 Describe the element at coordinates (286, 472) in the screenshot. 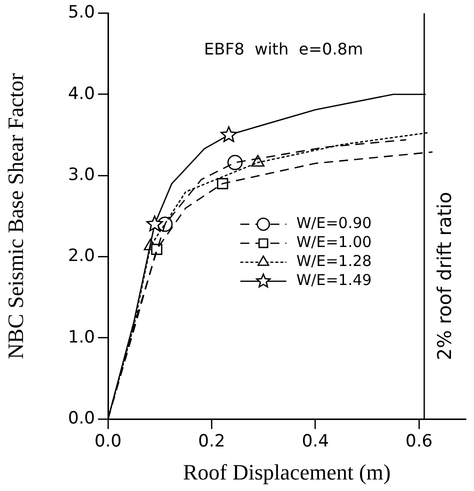

I see `x-axis-title: Roof Displacement (m)` at that location.